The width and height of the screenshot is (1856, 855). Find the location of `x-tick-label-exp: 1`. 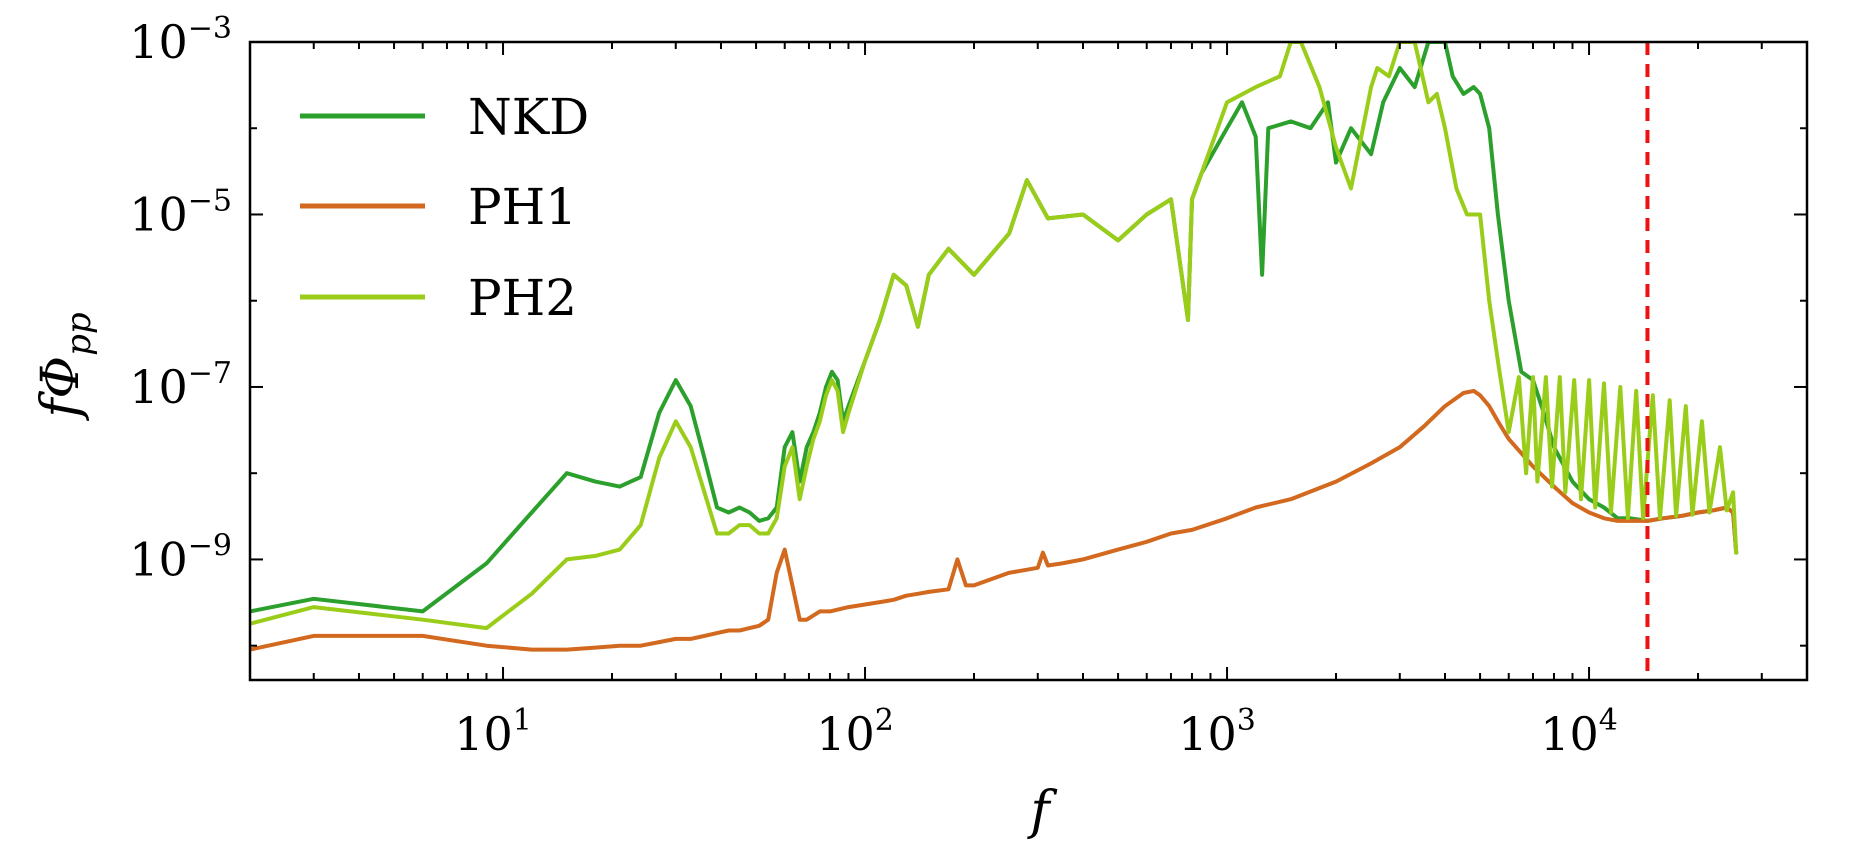

x-tick-label-exp: 1 is located at coordinates (522, 720).